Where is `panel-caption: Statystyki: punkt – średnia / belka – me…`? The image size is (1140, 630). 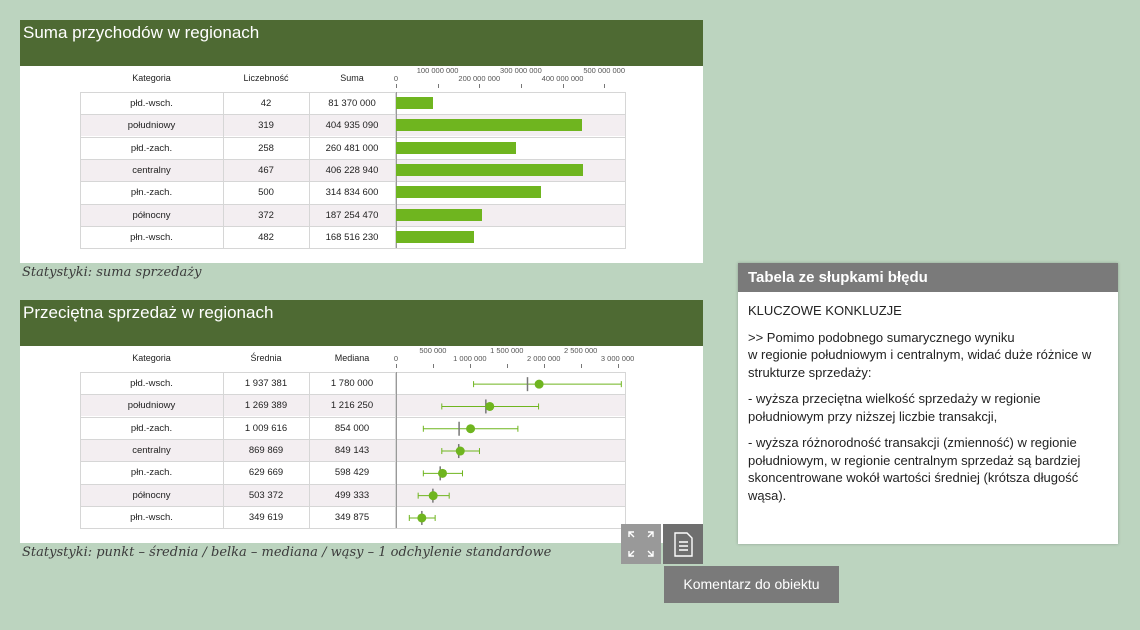 panel-caption: Statystyki: punkt – średnia / belka – me… is located at coordinates (287, 552).